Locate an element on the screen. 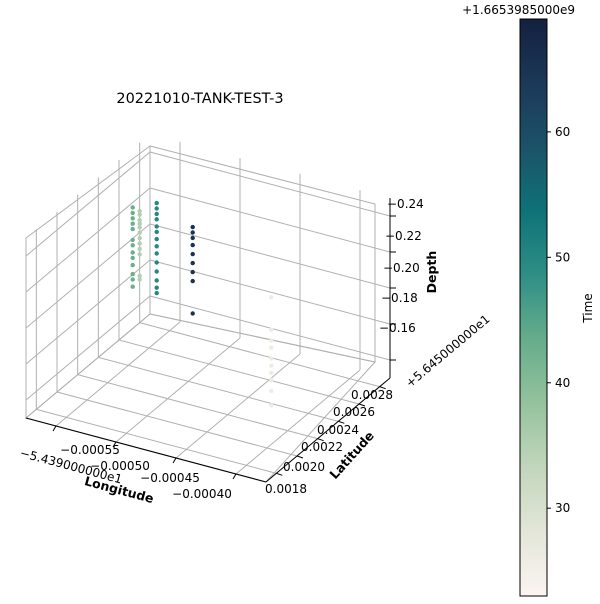  colorbar-label: Time is located at coordinates (588, 308).